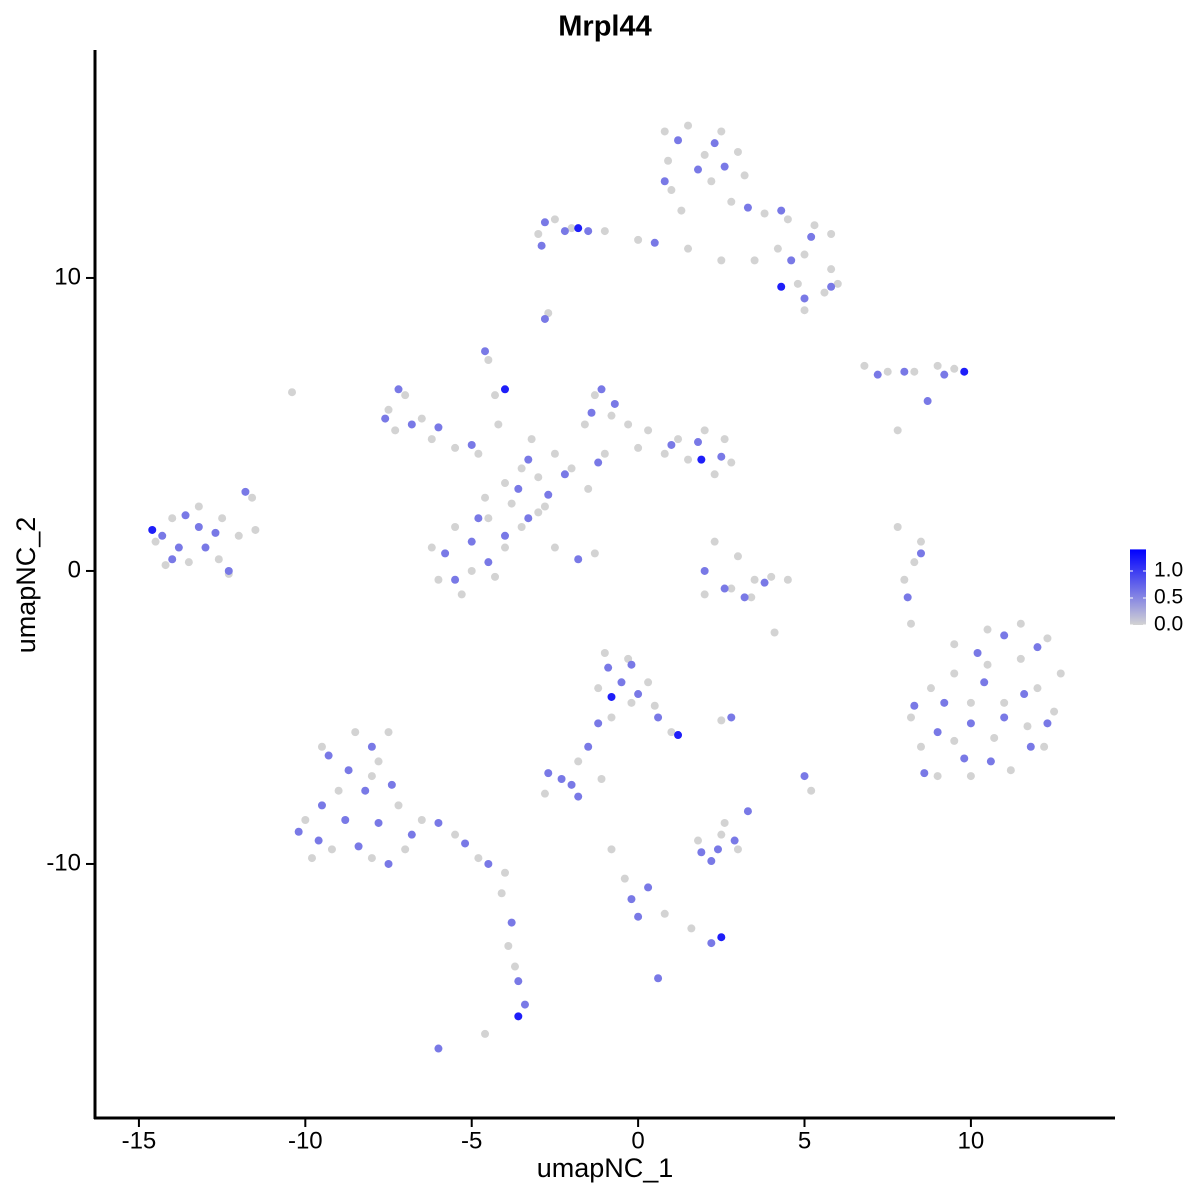 This screenshot has height=1200, width=1200. Describe the element at coordinates (637, 1140) in the screenshot. I see `x-tick-label: 0` at that location.